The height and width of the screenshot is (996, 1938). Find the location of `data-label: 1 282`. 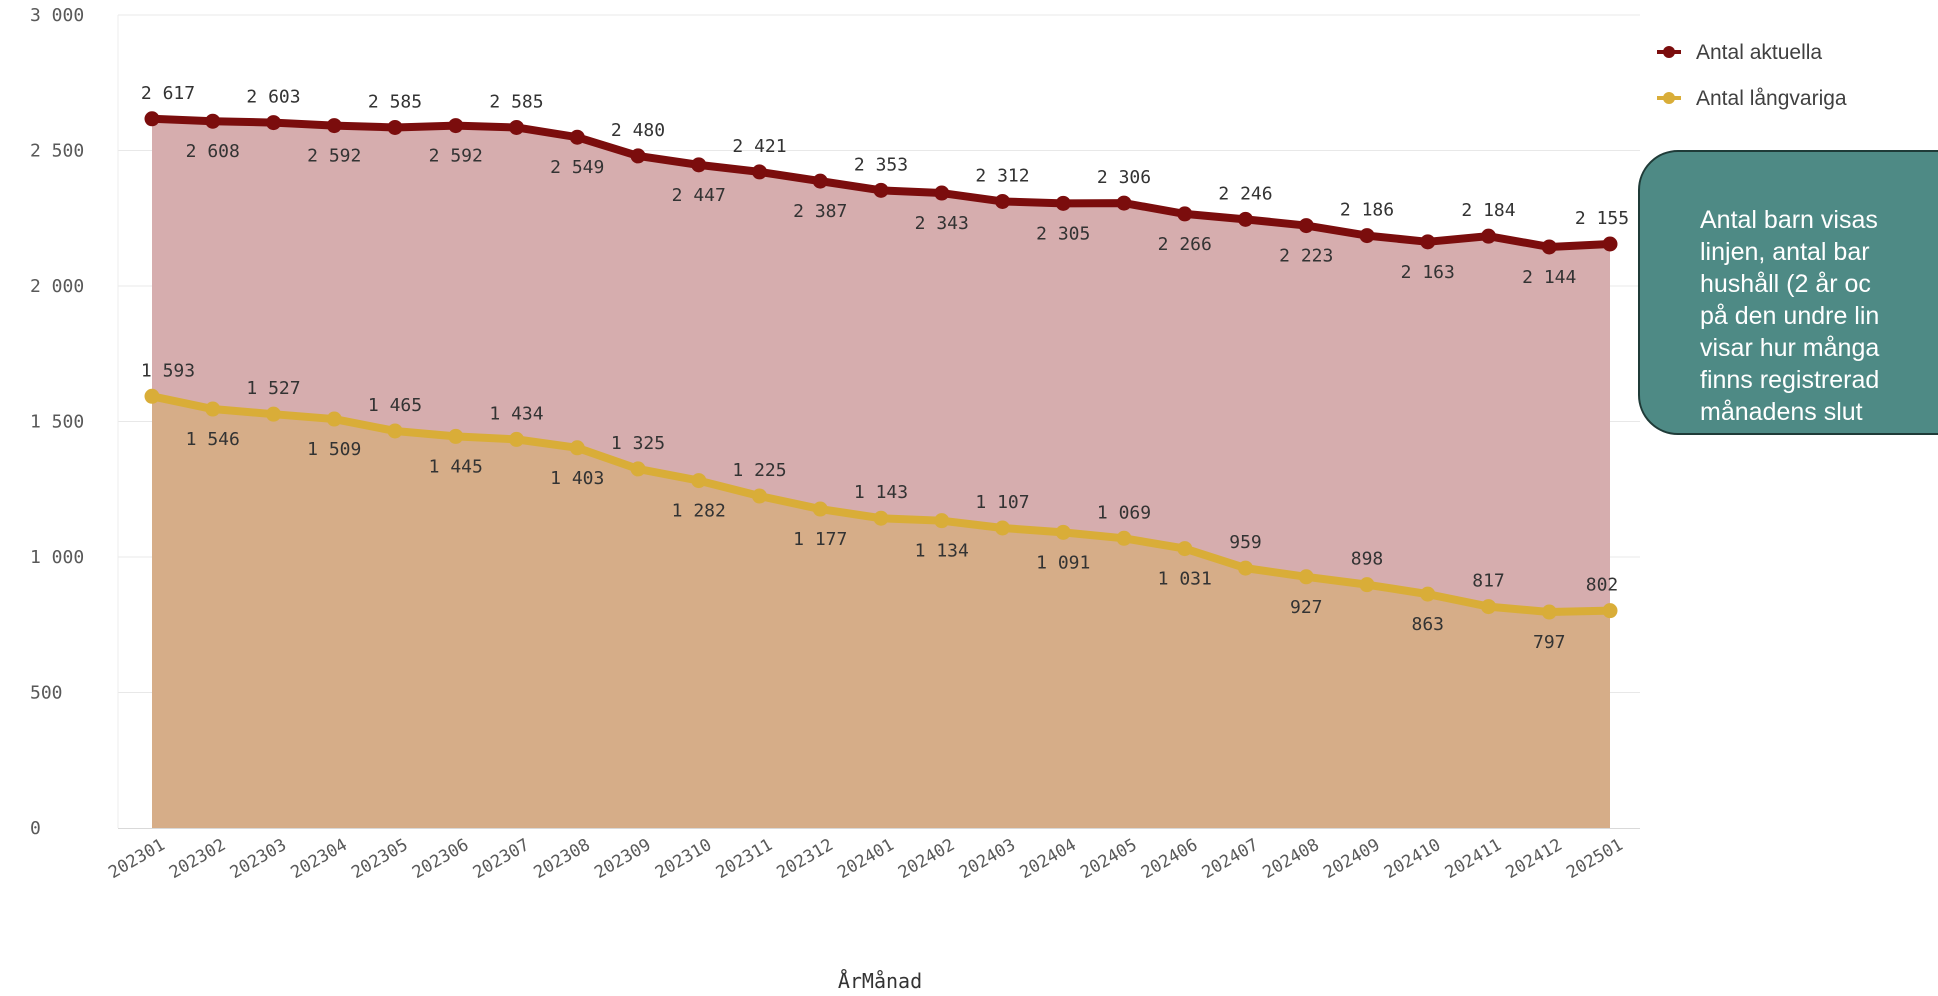

data-label: 1 282 is located at coordinates (699, 511).